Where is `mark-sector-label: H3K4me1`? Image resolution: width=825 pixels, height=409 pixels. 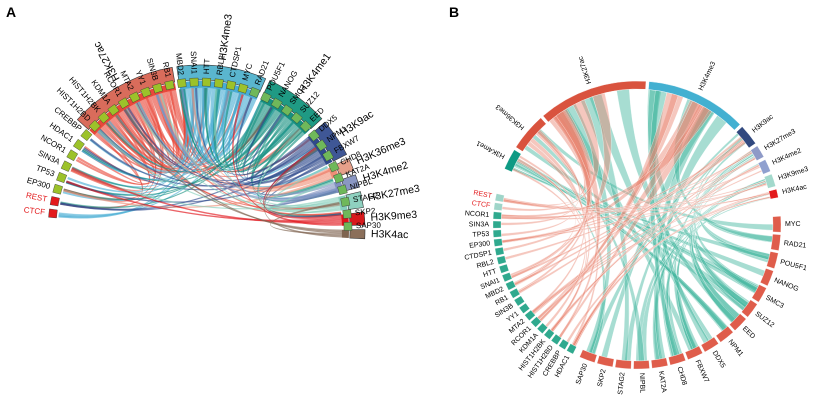 mark-sector-label: H3K4me1 is located at coordinates (490, 149).